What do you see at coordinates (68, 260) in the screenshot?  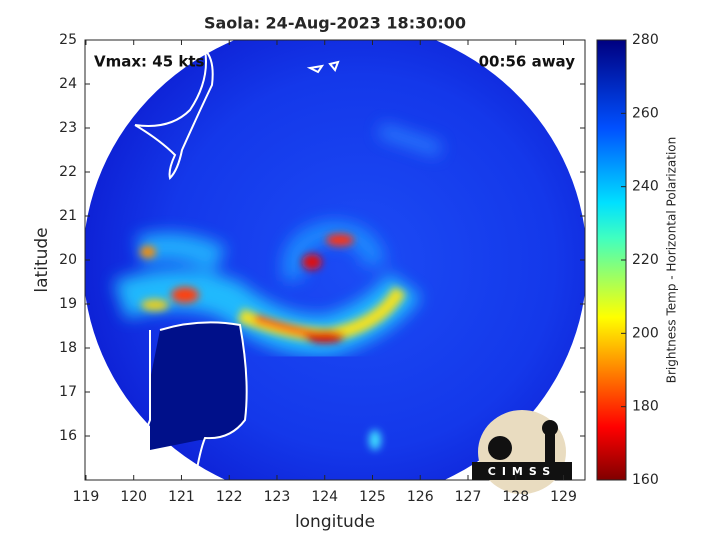 I see `y-tick-label: 20` at bounding box center [68, 260].